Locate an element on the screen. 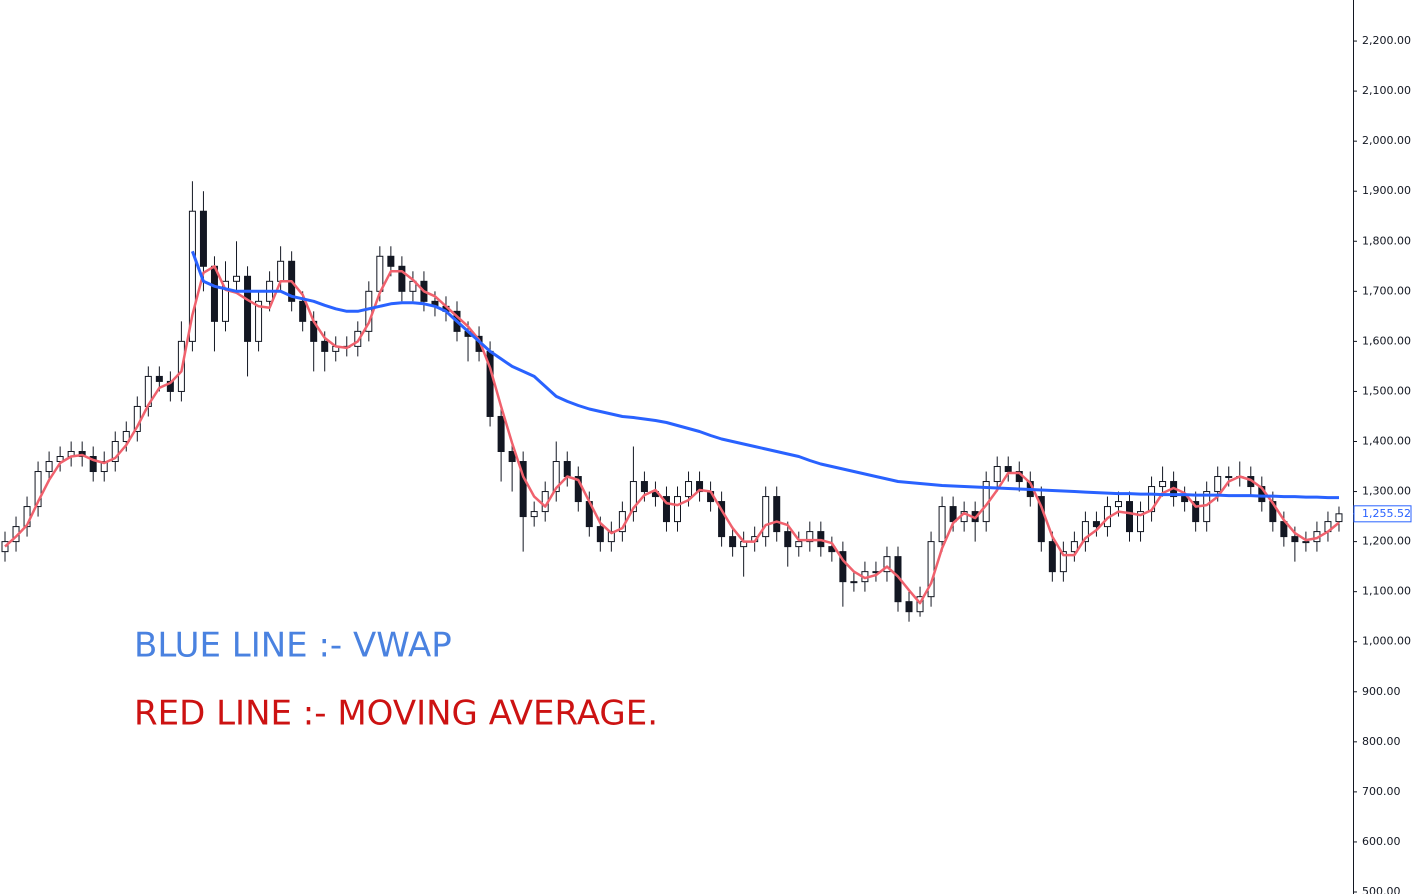  y-tick-label: 1,700.00 is located at coordinates (1386, 290).